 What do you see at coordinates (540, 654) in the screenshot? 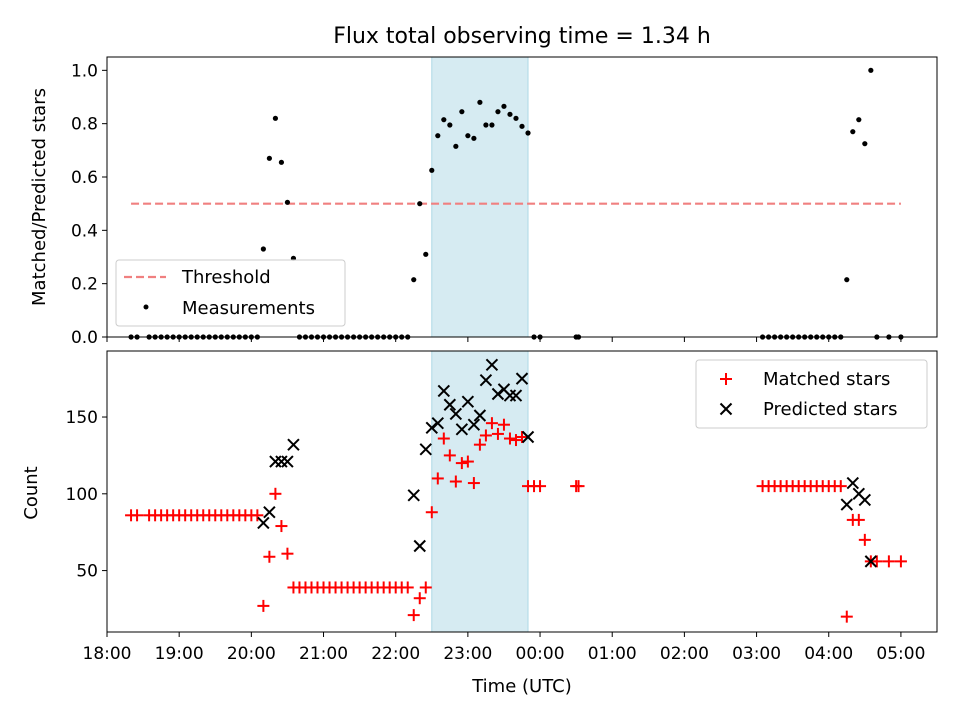
I see `bottom-x-tick-label: 00:00` at bounding box center [540, 654].